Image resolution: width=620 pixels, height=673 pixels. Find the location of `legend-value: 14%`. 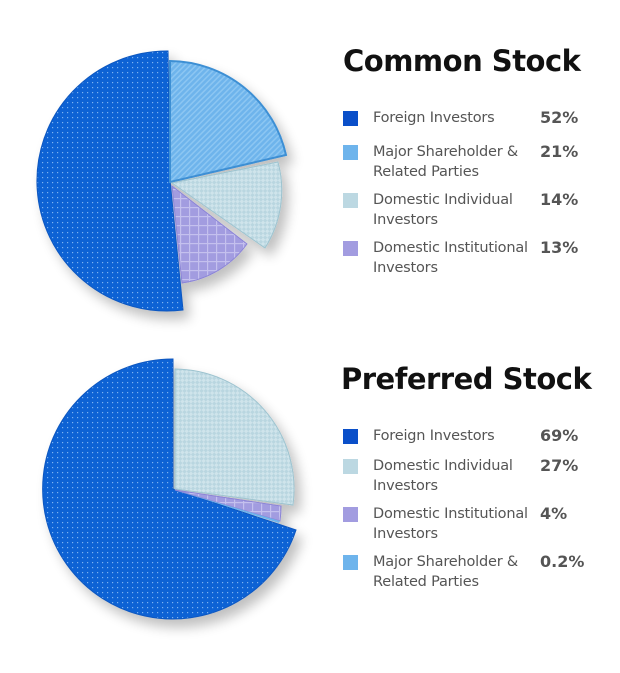

legend-value: 14% is located at coordinates (559, 199).